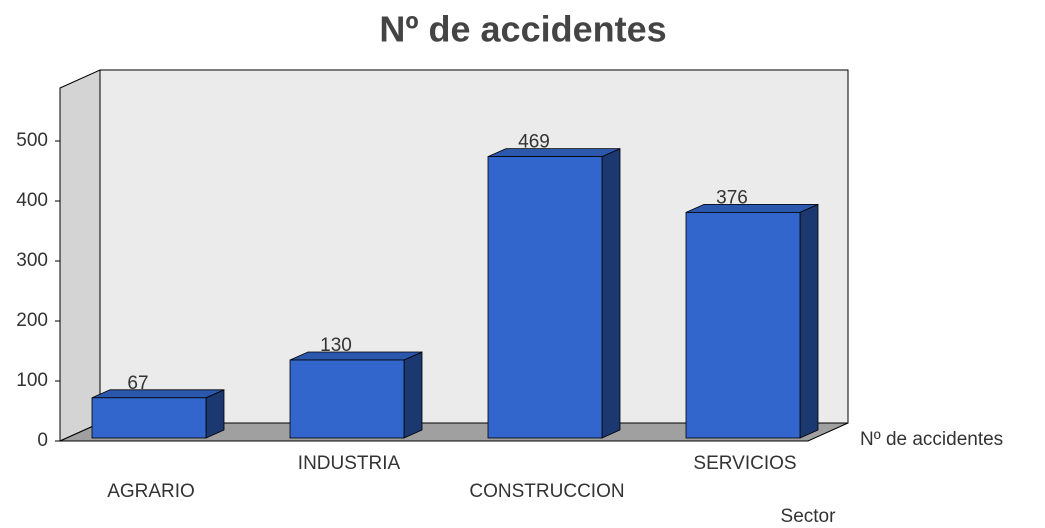 The width and height of the screenshot is (1045, 528). Describe the element at coordinates (454, 432) in the screenshot. I see `floor` at that location.